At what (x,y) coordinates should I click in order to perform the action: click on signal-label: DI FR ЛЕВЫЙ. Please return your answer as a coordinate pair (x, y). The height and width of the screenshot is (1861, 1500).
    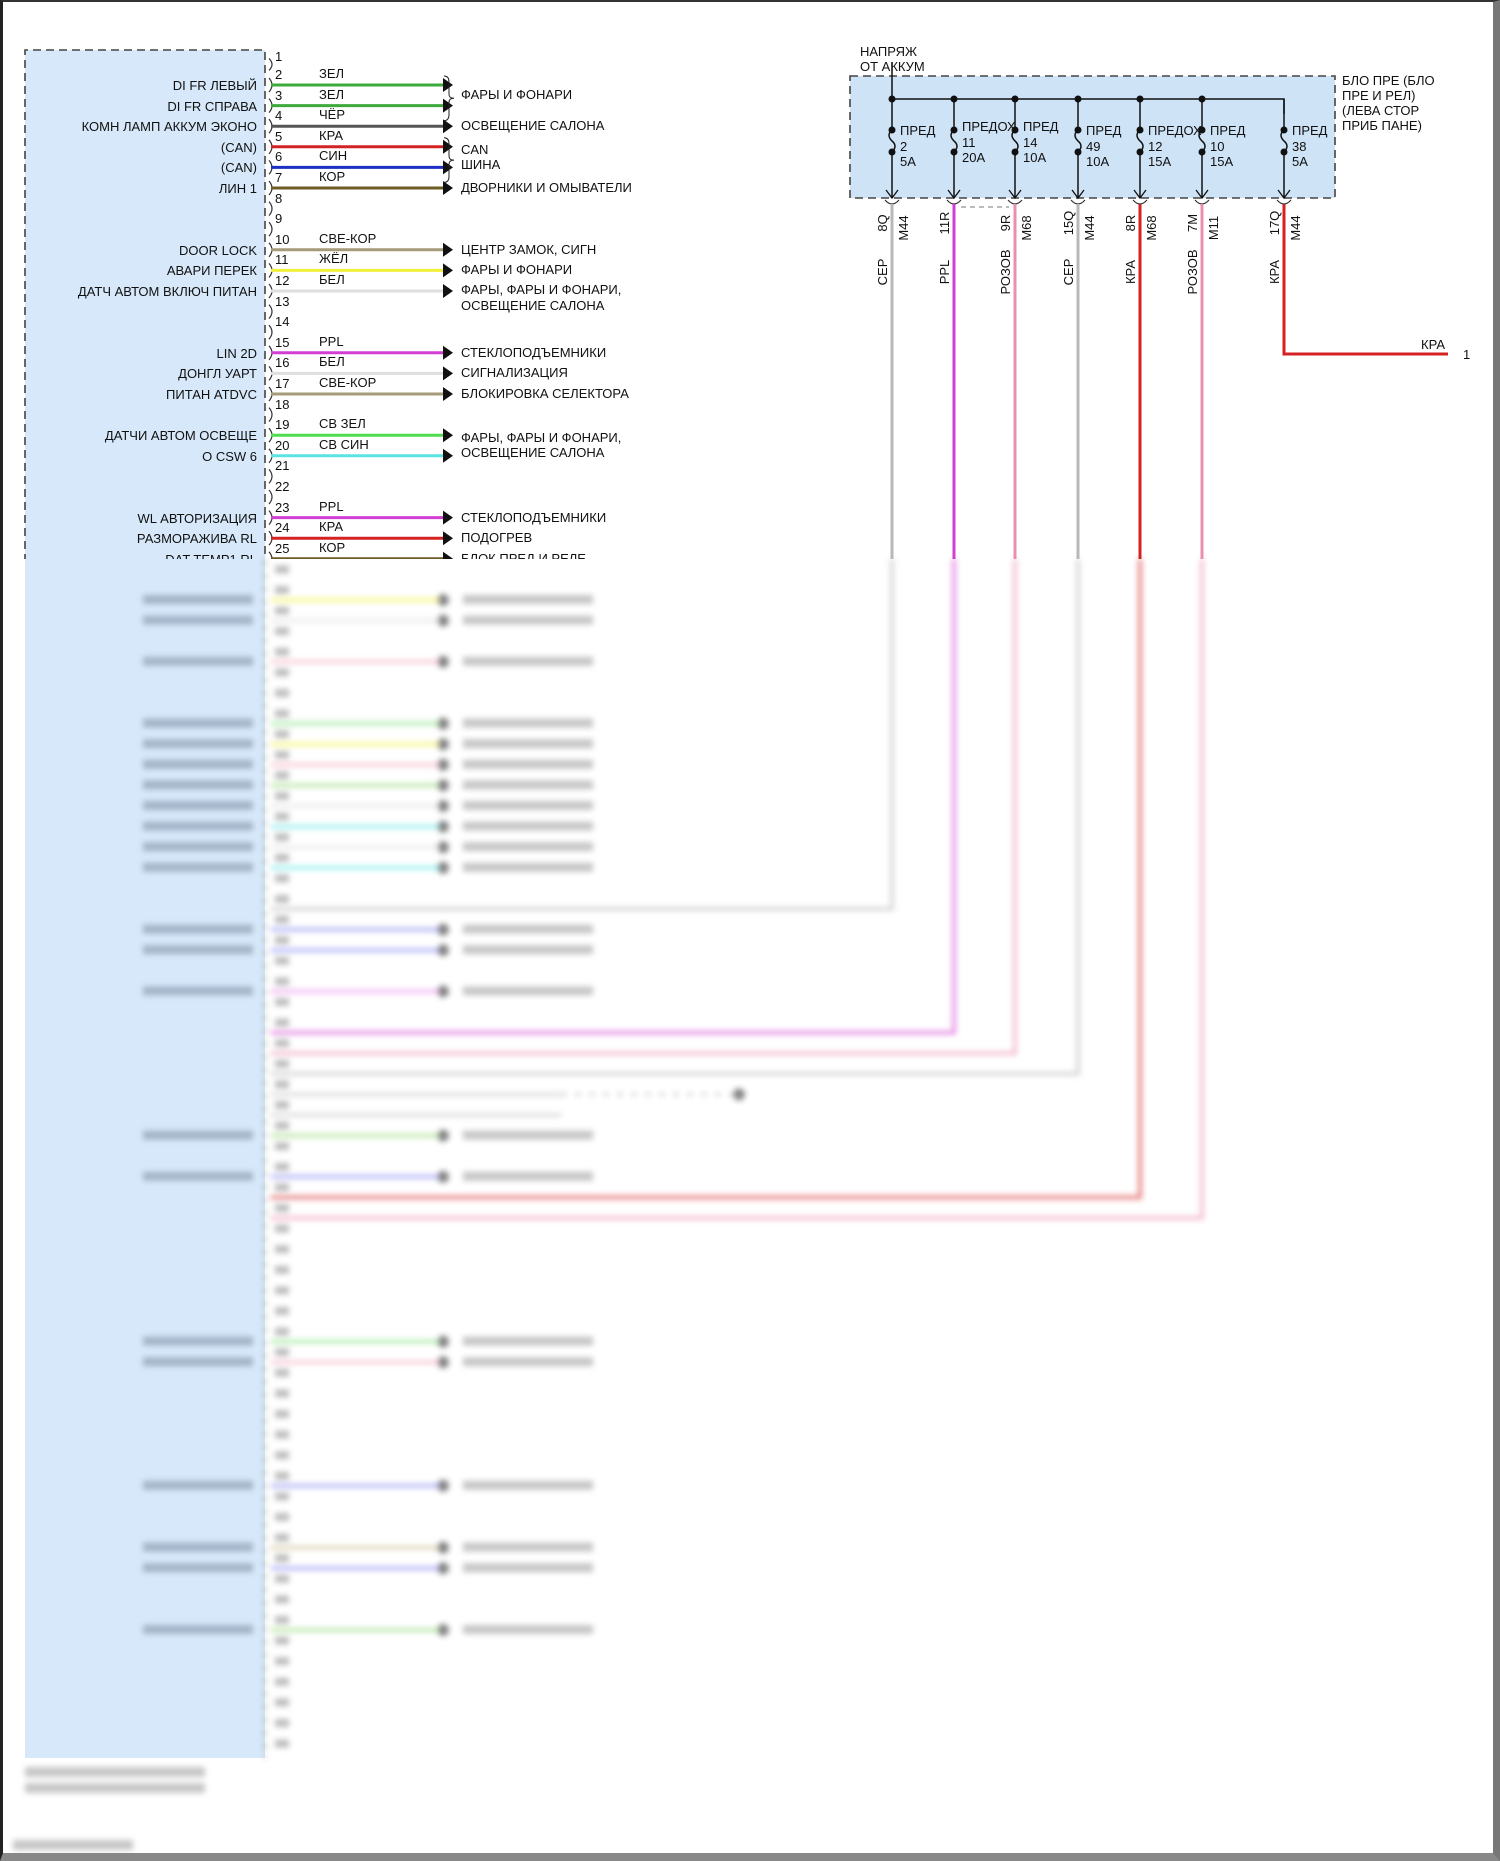
    Looking at the image, I should click on (214, 85).